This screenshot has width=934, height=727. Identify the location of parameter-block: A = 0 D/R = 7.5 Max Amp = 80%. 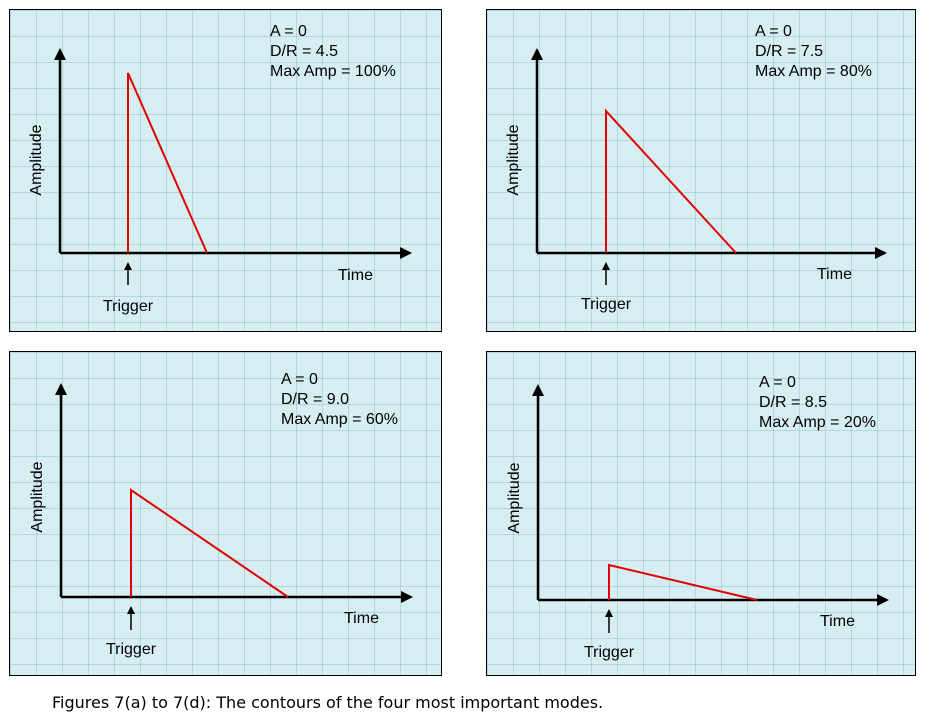
(813, 52).